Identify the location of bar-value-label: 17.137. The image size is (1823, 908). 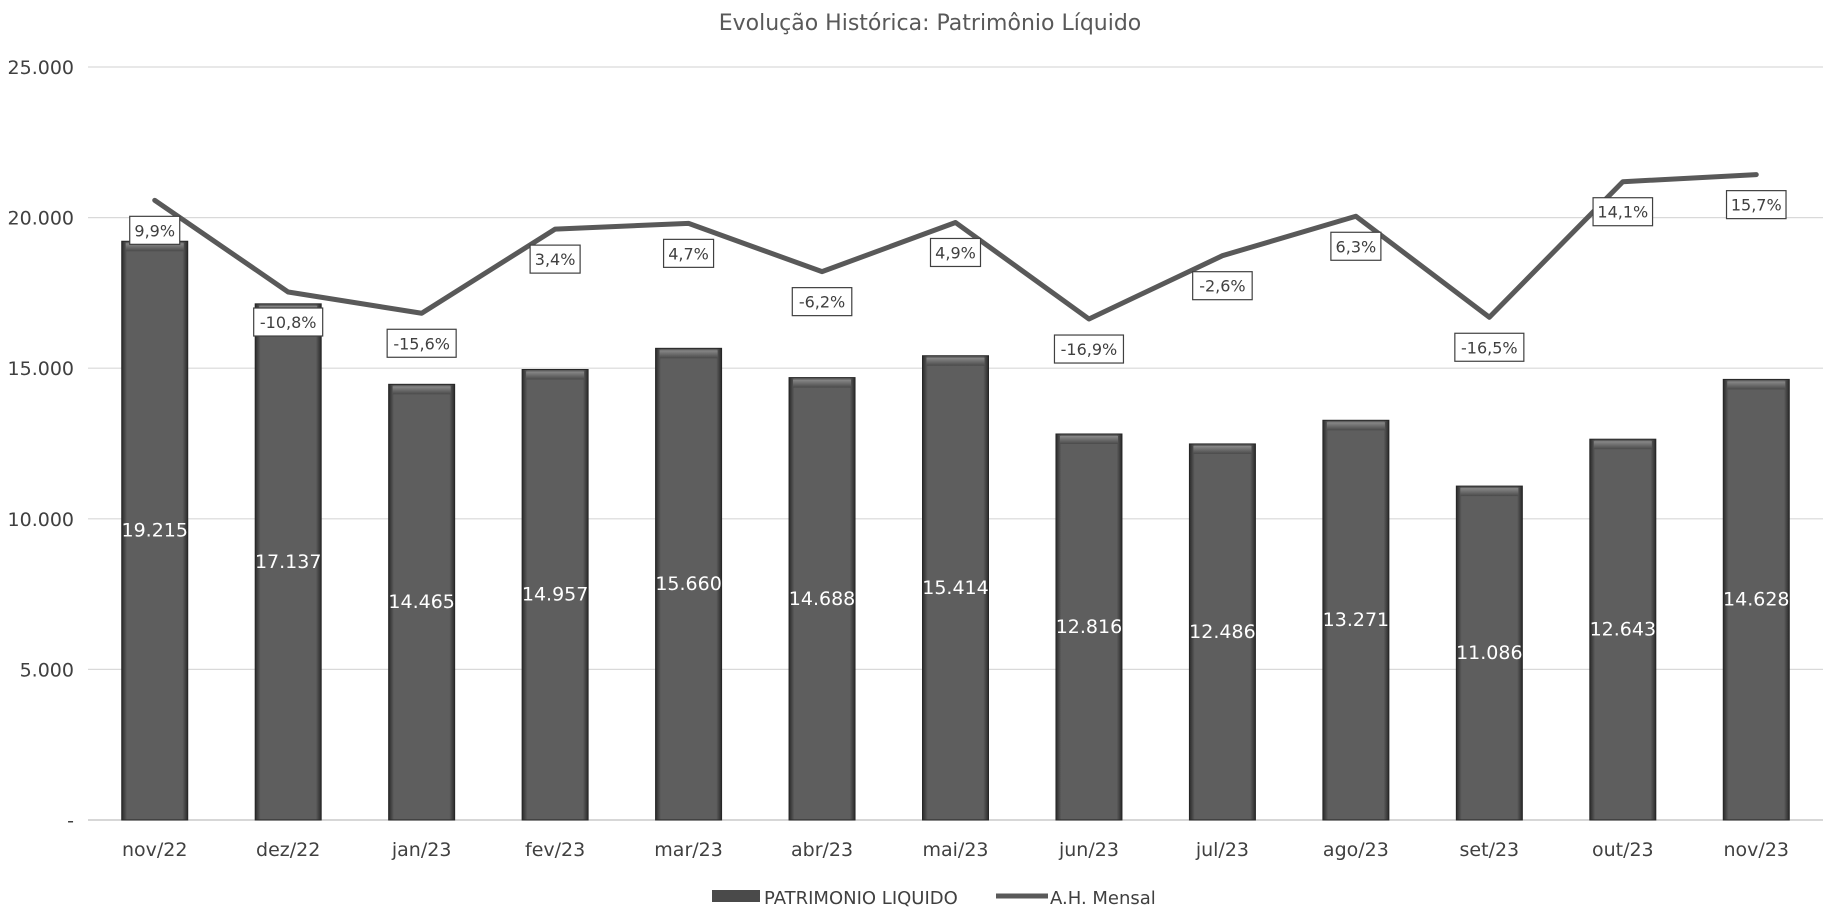
(288, 562).